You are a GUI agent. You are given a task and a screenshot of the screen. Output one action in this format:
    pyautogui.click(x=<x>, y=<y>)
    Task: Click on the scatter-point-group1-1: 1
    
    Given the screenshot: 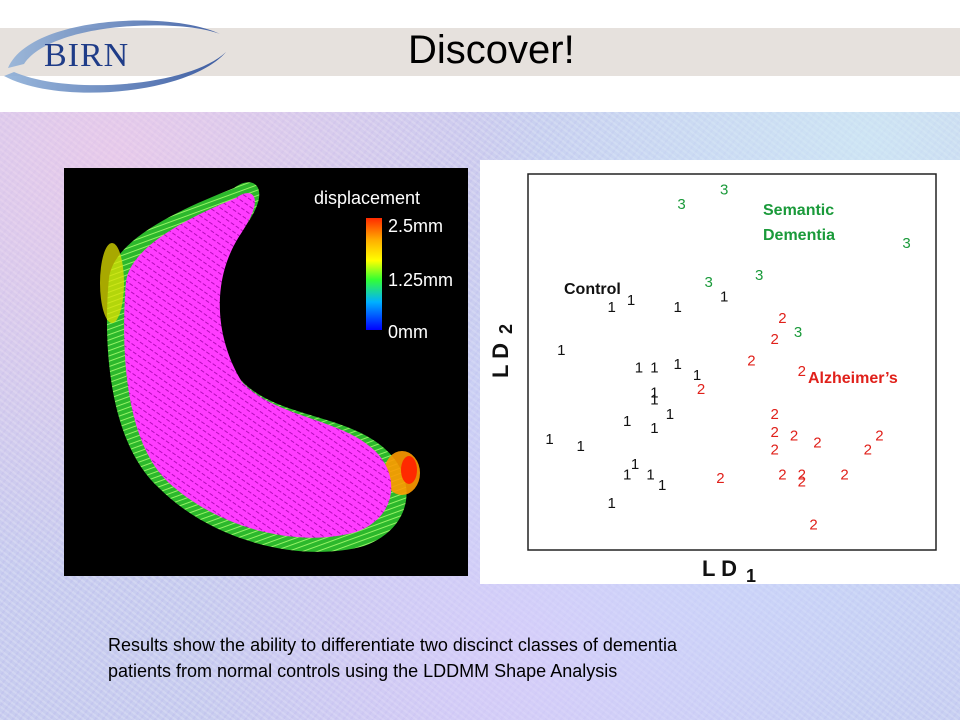 What is the action you would take?
    pyautogui.click(x=631, y=300)
    